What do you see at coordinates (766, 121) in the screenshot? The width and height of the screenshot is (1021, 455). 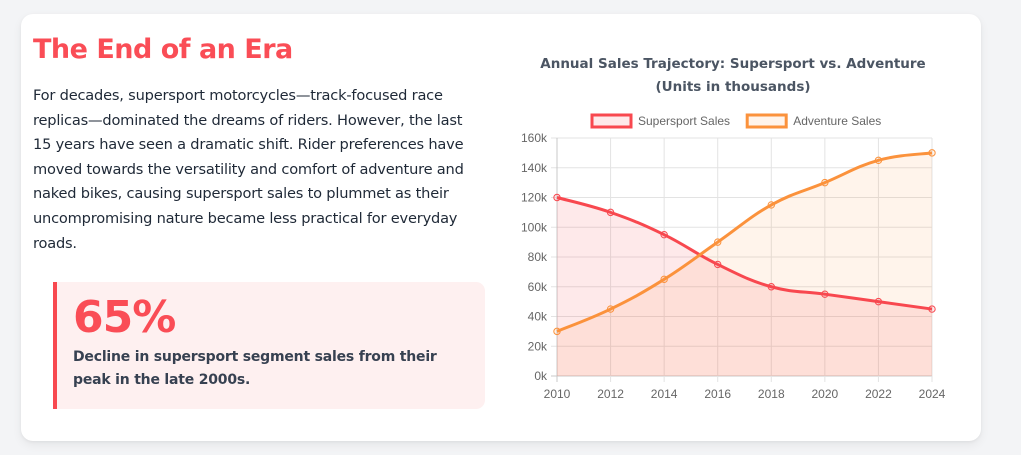 I see `legend-swatch-adventure-sales` at bounding box center [766, 121].